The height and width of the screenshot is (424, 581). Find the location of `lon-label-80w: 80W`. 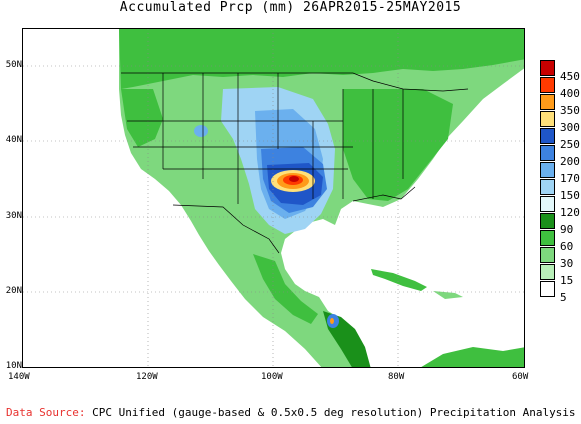

lon-label-80w: 80W is located at coordinates (396, 377).